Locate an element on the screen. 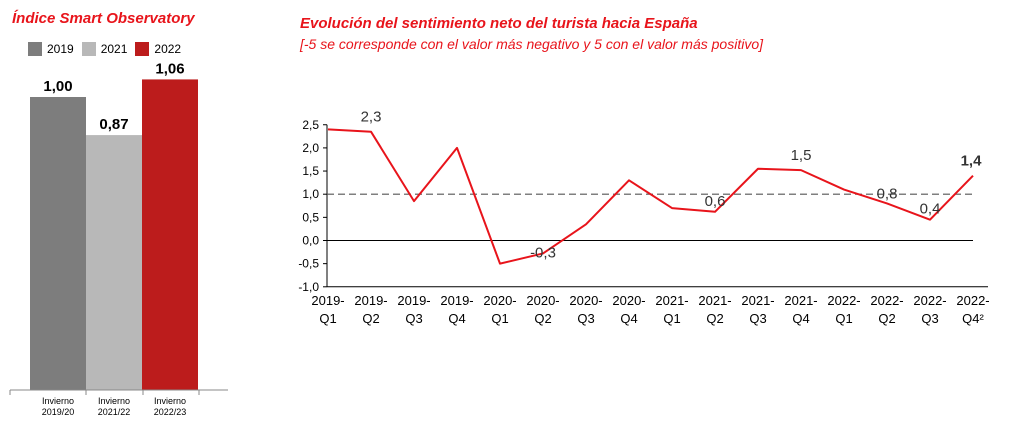 This screenshot has width=1024, height=431. y-tick-label: -0,5 is located at coordinates (308, 264).